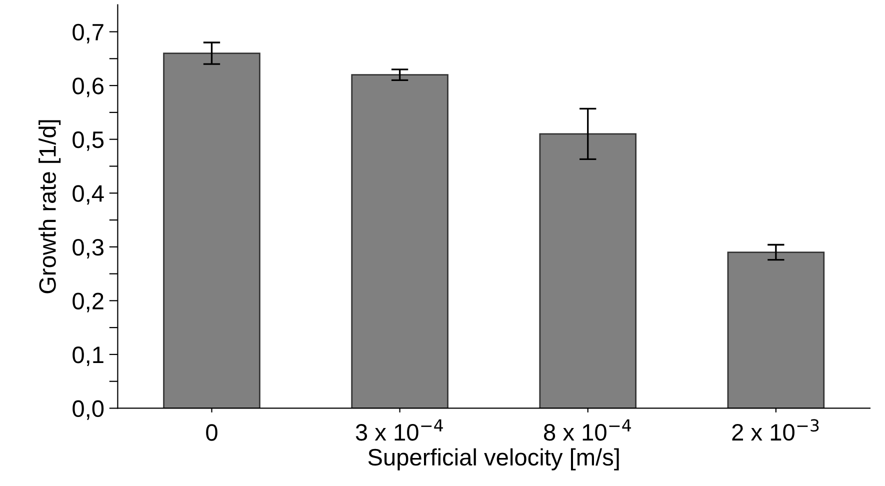  Describe the element at coordinates (88, 356) in the screenshot. I see `y-tick-label: 0,1` at that location.